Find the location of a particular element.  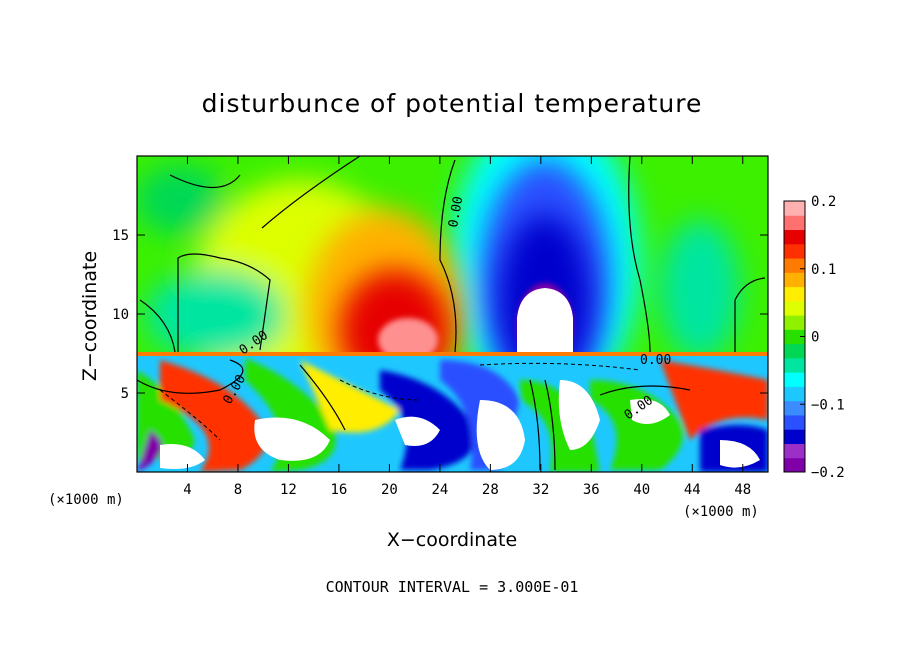

contour-interval-note: CONTOUR INTERVAL = 3.000E-01 is located at coordinates (452, 587).